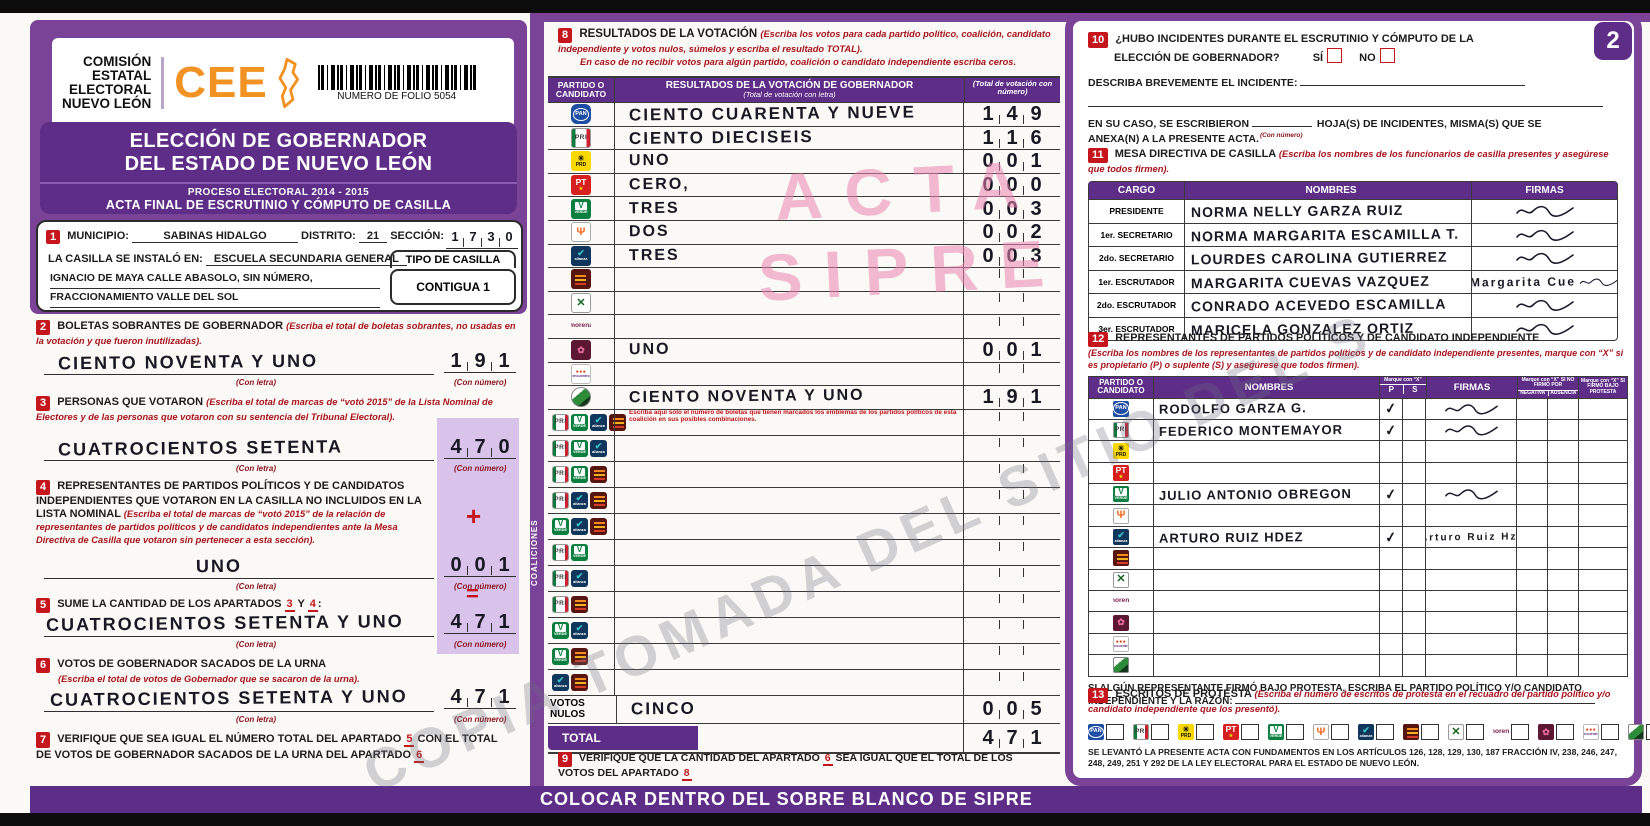 The image size is (1650, 826). Describe the element at coordinates (1121, 643) in the screenshot. I see `es-logo: ●●● encuentro` at that location.